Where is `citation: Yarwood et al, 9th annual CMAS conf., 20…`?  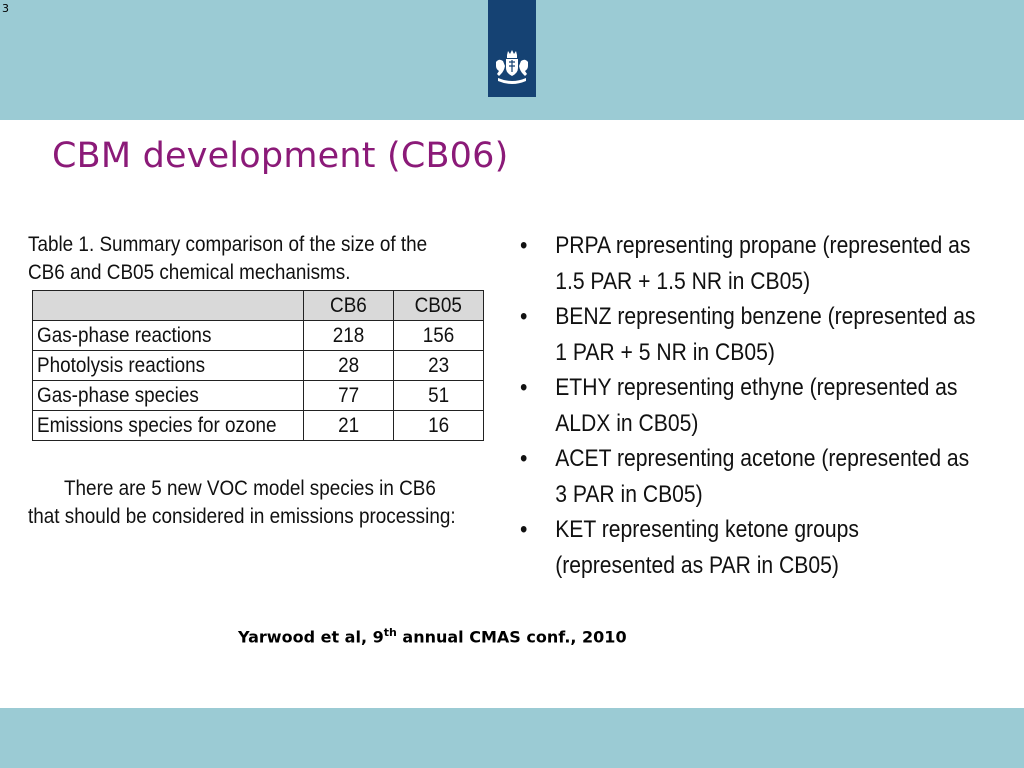 citation: Yarwood et al, 9th annual CMAS conf., 20… is located at coordinates (432, 636).